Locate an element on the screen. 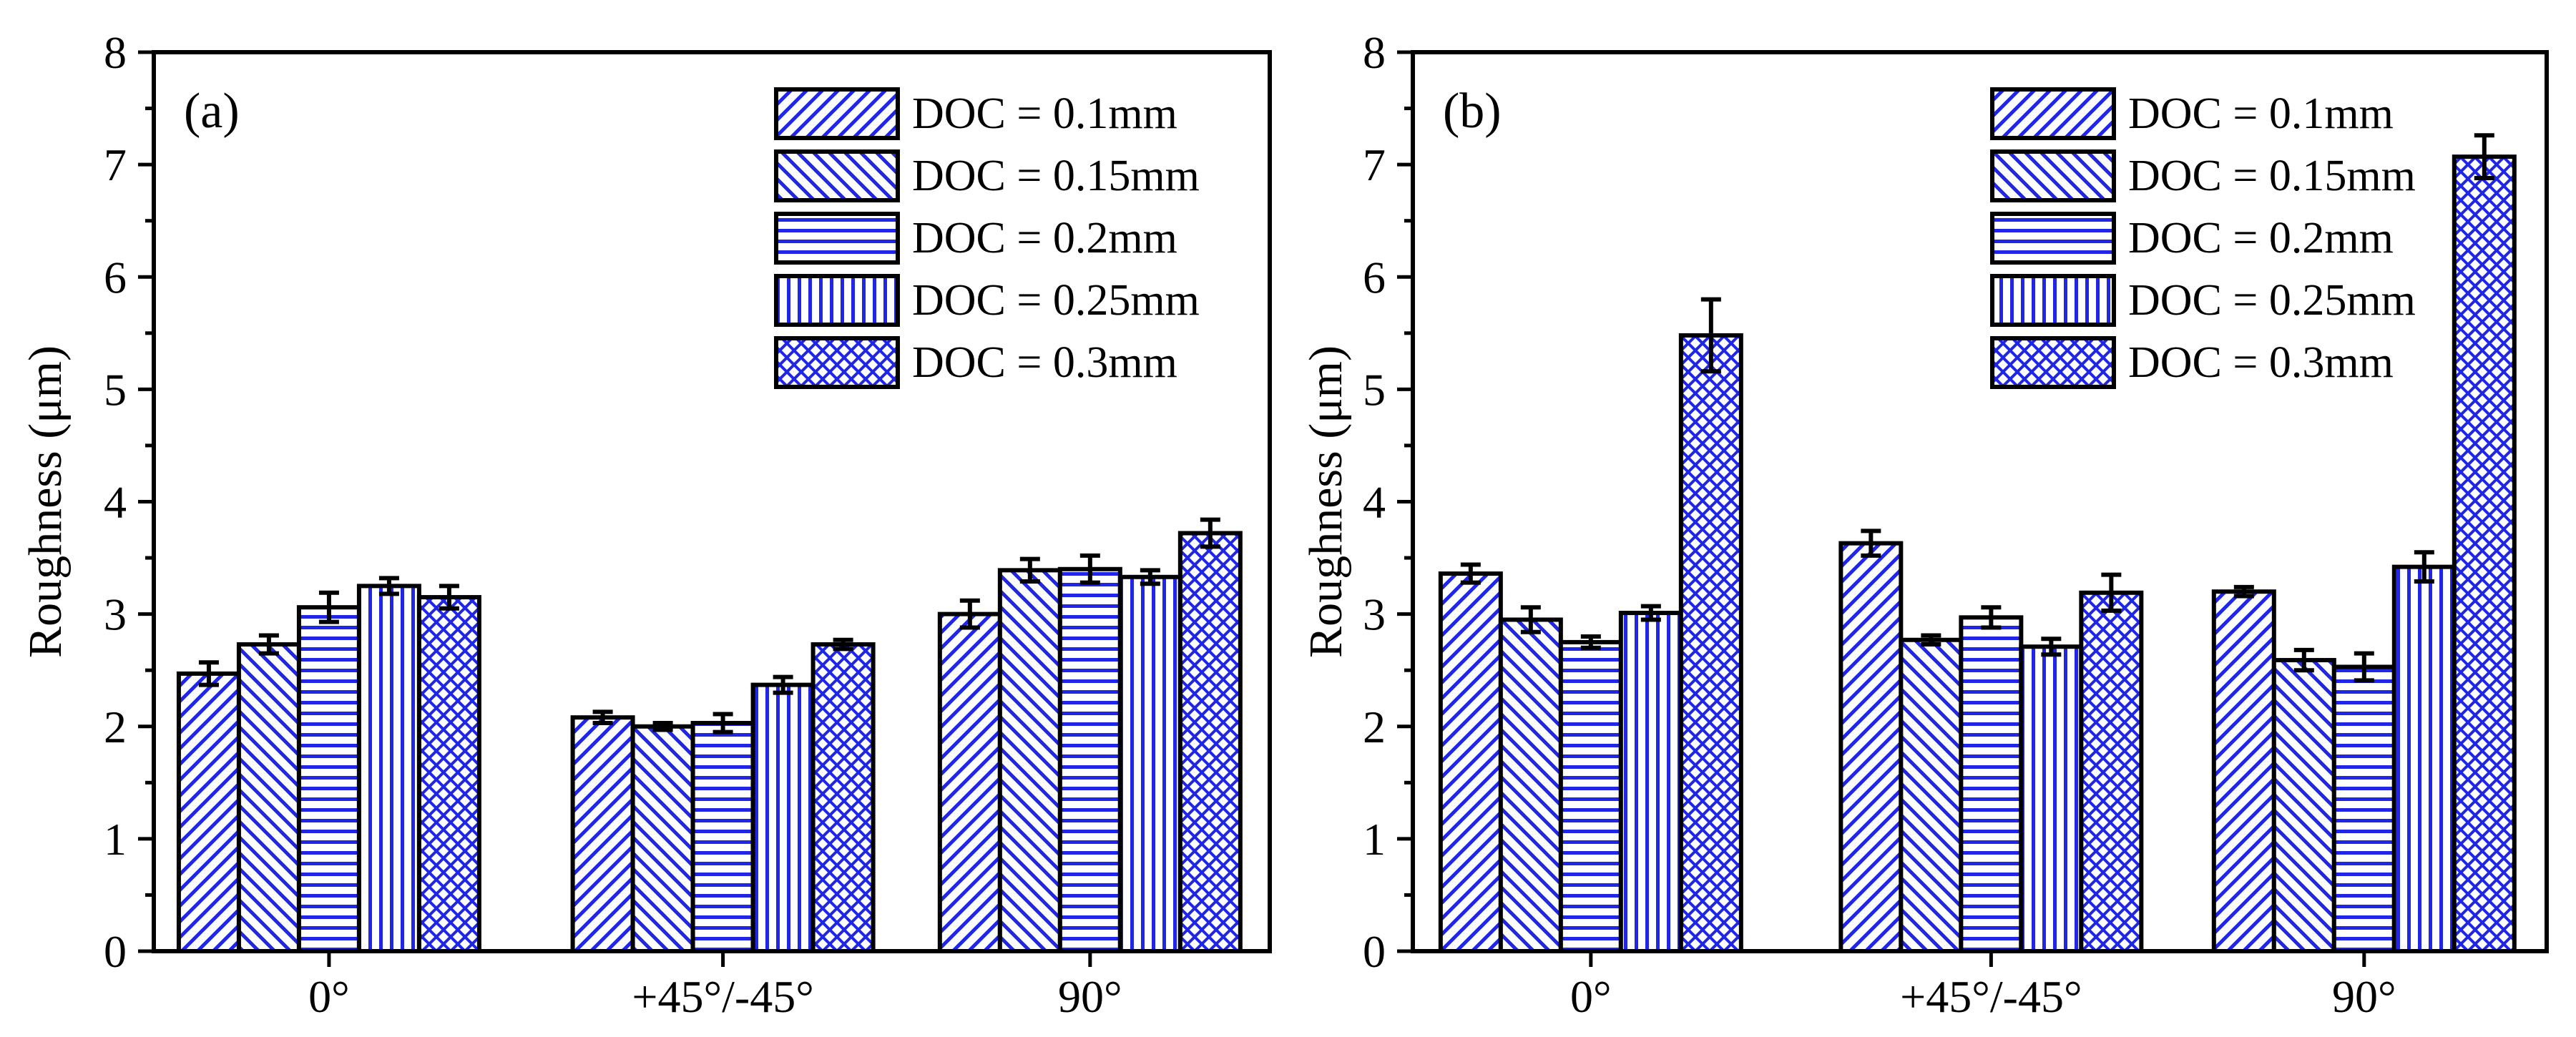  legend-label: DOC = 0.2mm is located at coordinates (1044, 238).